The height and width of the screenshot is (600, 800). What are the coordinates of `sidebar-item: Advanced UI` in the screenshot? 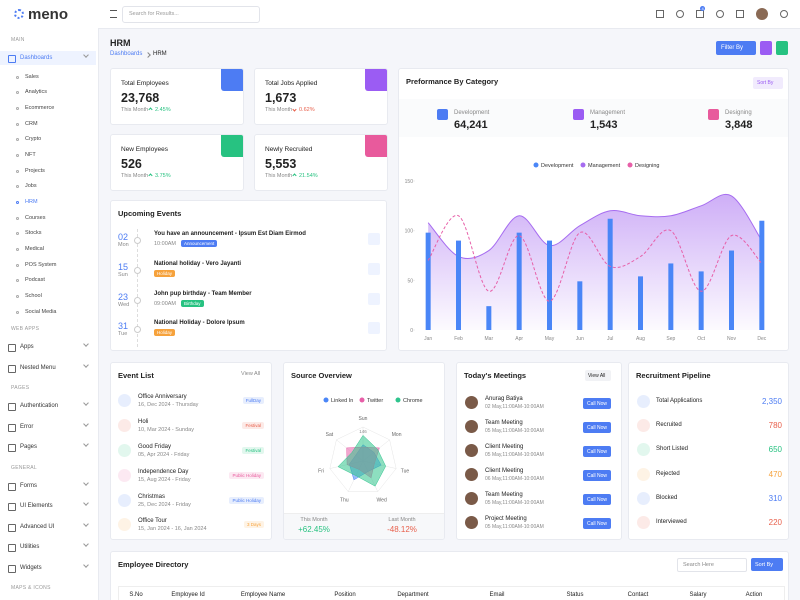 It's located at (48, 527).